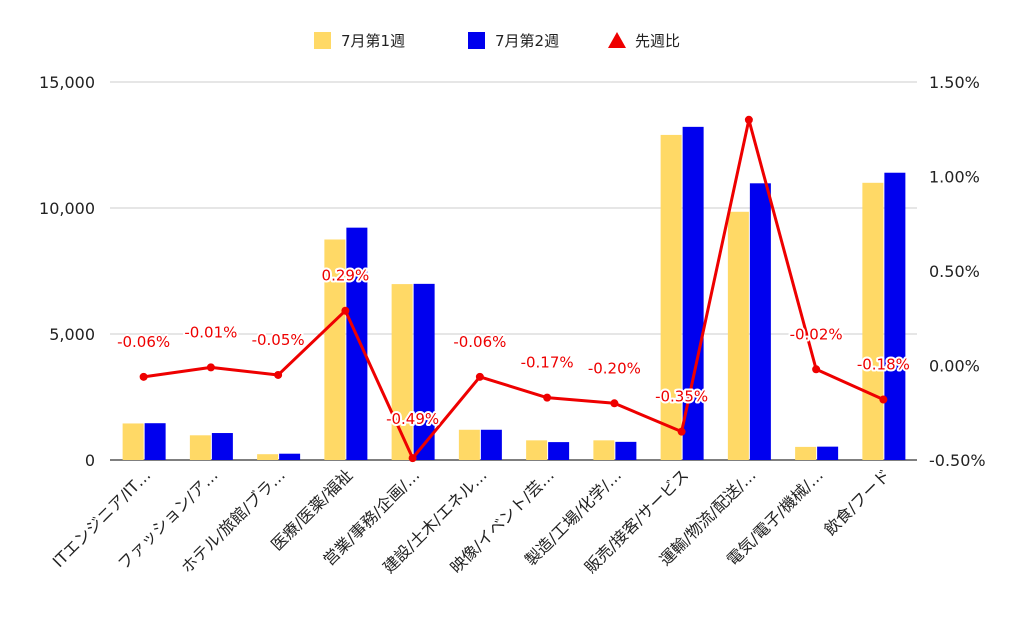  Describe the element at coordinates (90, 460) in the screenshot. I see `left-tick-label: 0` at that location.